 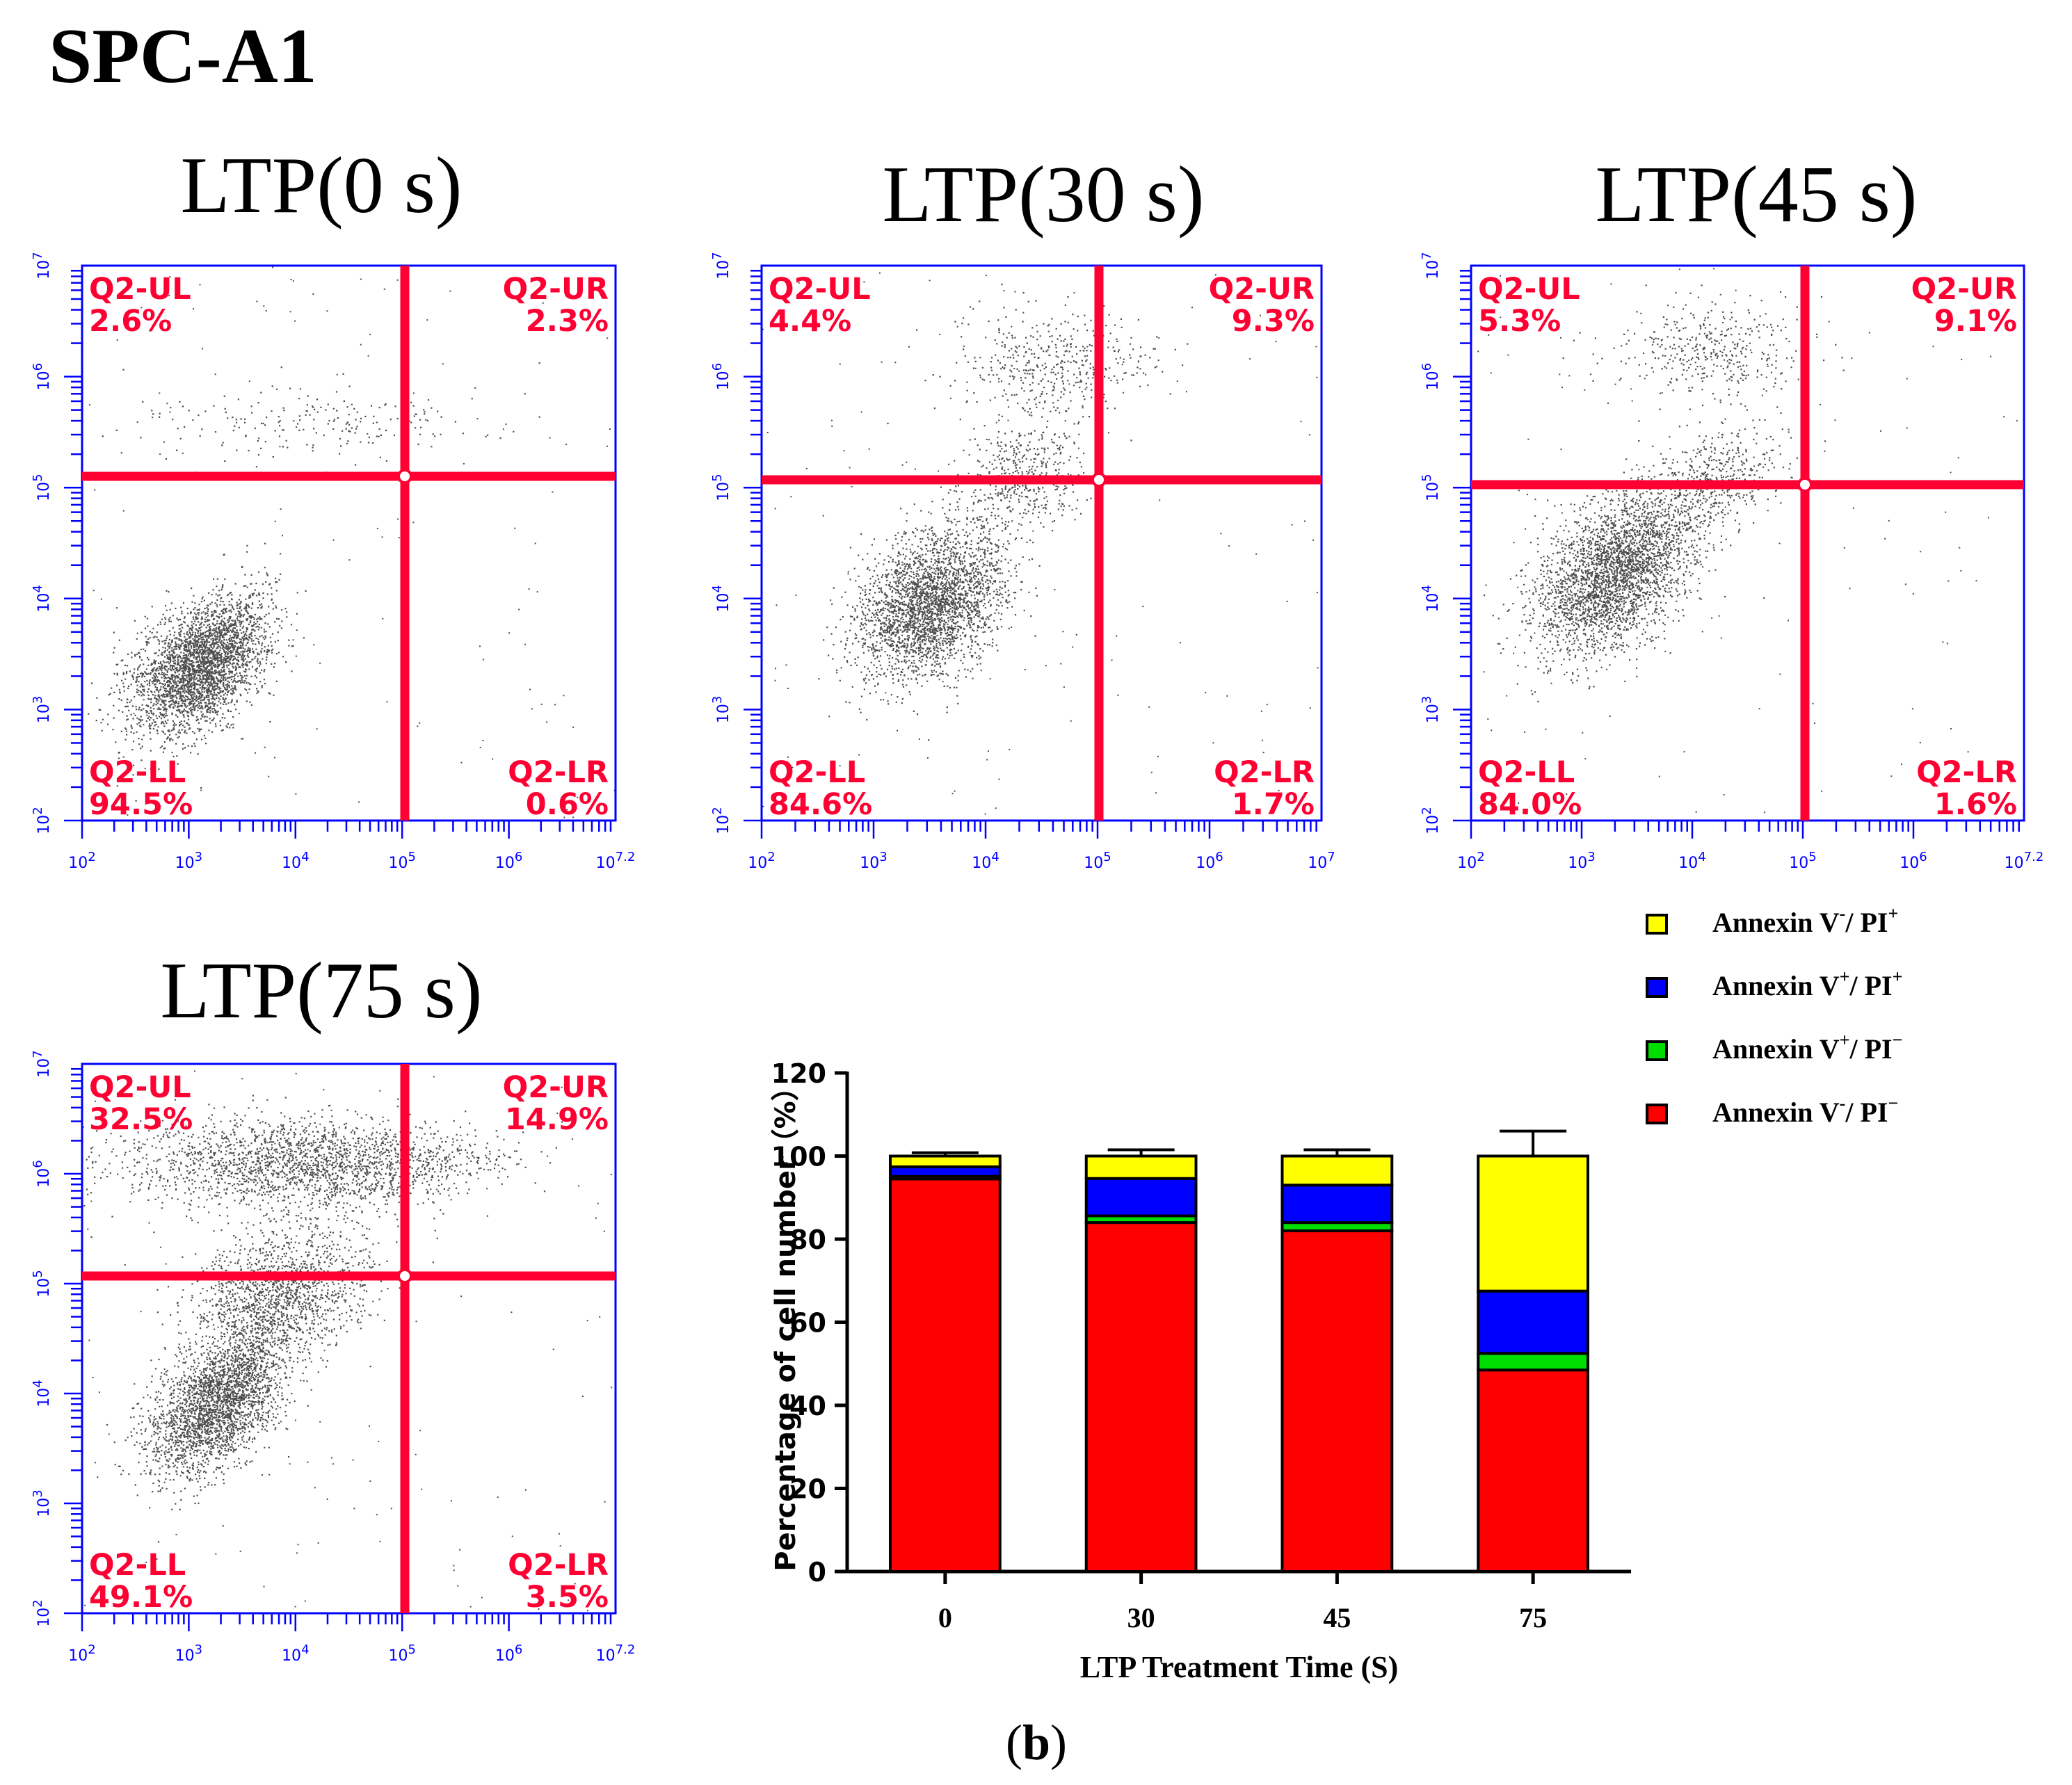 I want to click on legend-label: Annexin V-/ PI+, so click(x=1805, y=920).